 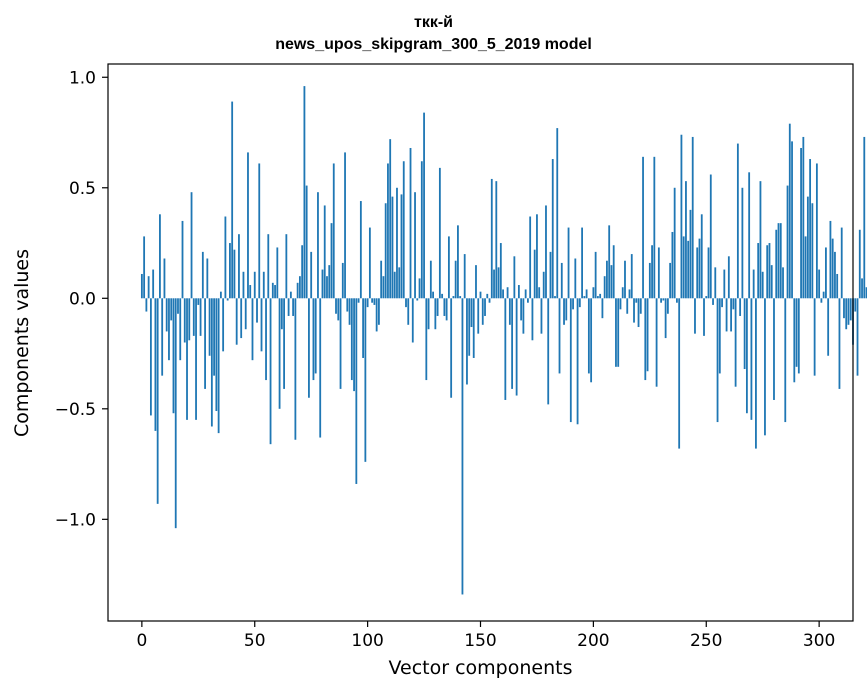 What do you see at coordinates (82, 78) in the screenshot?
I see `y-tick-label: 1.0` at bounding box center [82, 78].